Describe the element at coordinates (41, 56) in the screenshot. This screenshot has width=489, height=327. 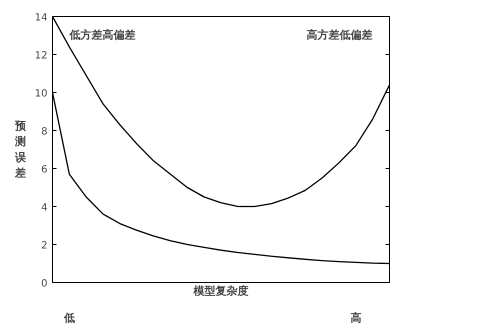
I see `y-tick-label: 12` at that location.